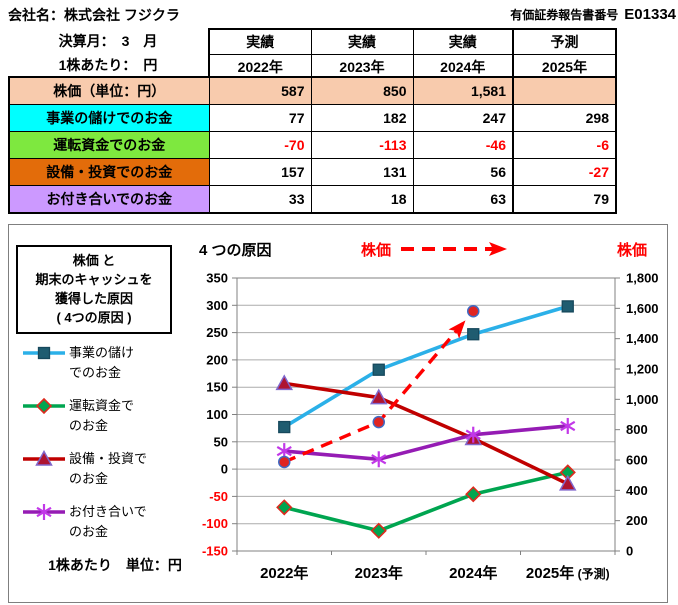  What do you see at coordinates (215, 551) in the screenshot?
I see `left-axis-tick-label: -150` at bounding box center [215, 551].